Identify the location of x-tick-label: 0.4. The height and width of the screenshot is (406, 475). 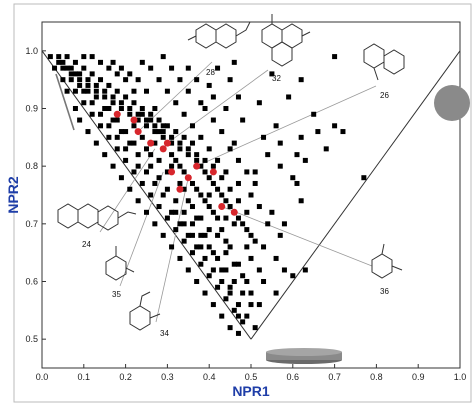
(209, 377).